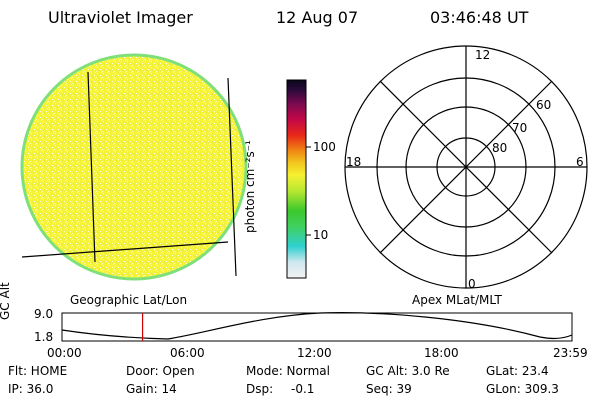 The height and width of the screenshot is (400, 600). Describe the element at coordinates (125, 249) in the screenshot. I see `parallel-line` at that location.